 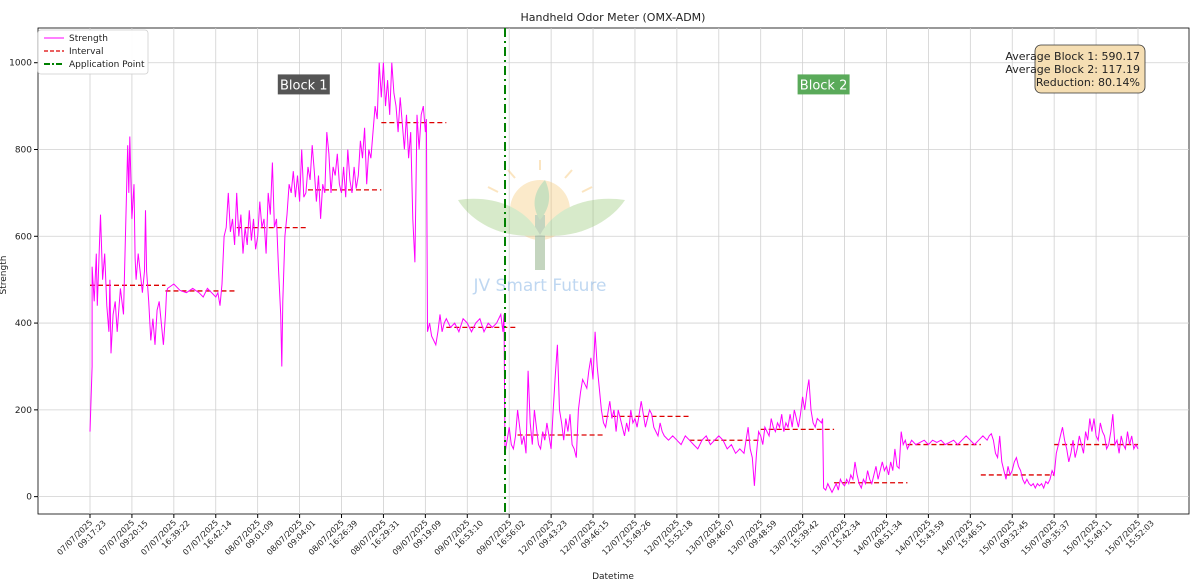 What do you see at coordinates (207, 538) in the screenshot?
I see `x-tick-label: 07/07/202516:42:14` at bounding box center [207, 538].